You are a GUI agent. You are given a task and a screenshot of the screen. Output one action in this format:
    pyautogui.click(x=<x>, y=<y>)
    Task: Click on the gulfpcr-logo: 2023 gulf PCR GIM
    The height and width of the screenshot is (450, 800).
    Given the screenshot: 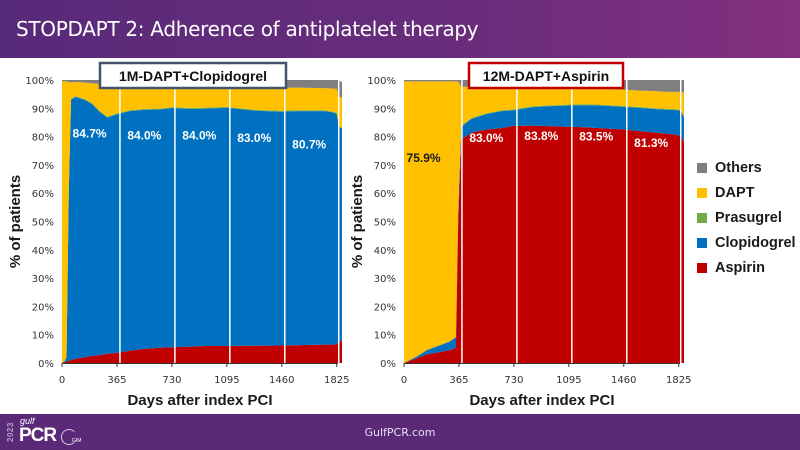 What is the action you would take?
    pyautogui.click(x=46, y=431)
    